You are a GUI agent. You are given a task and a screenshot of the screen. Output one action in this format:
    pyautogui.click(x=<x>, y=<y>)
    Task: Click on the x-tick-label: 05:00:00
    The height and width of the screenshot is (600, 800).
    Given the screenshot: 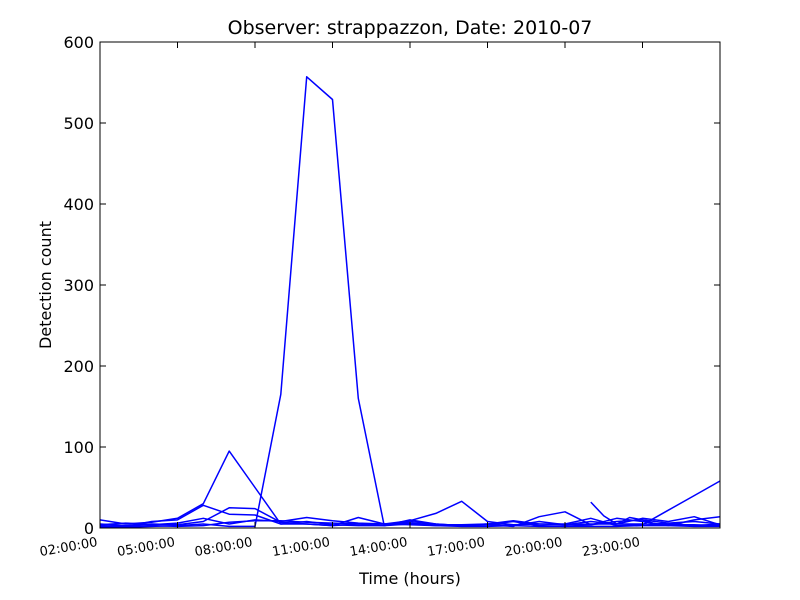 What is the action you would take?
    pyautogui.click(x=146, y=547)
    